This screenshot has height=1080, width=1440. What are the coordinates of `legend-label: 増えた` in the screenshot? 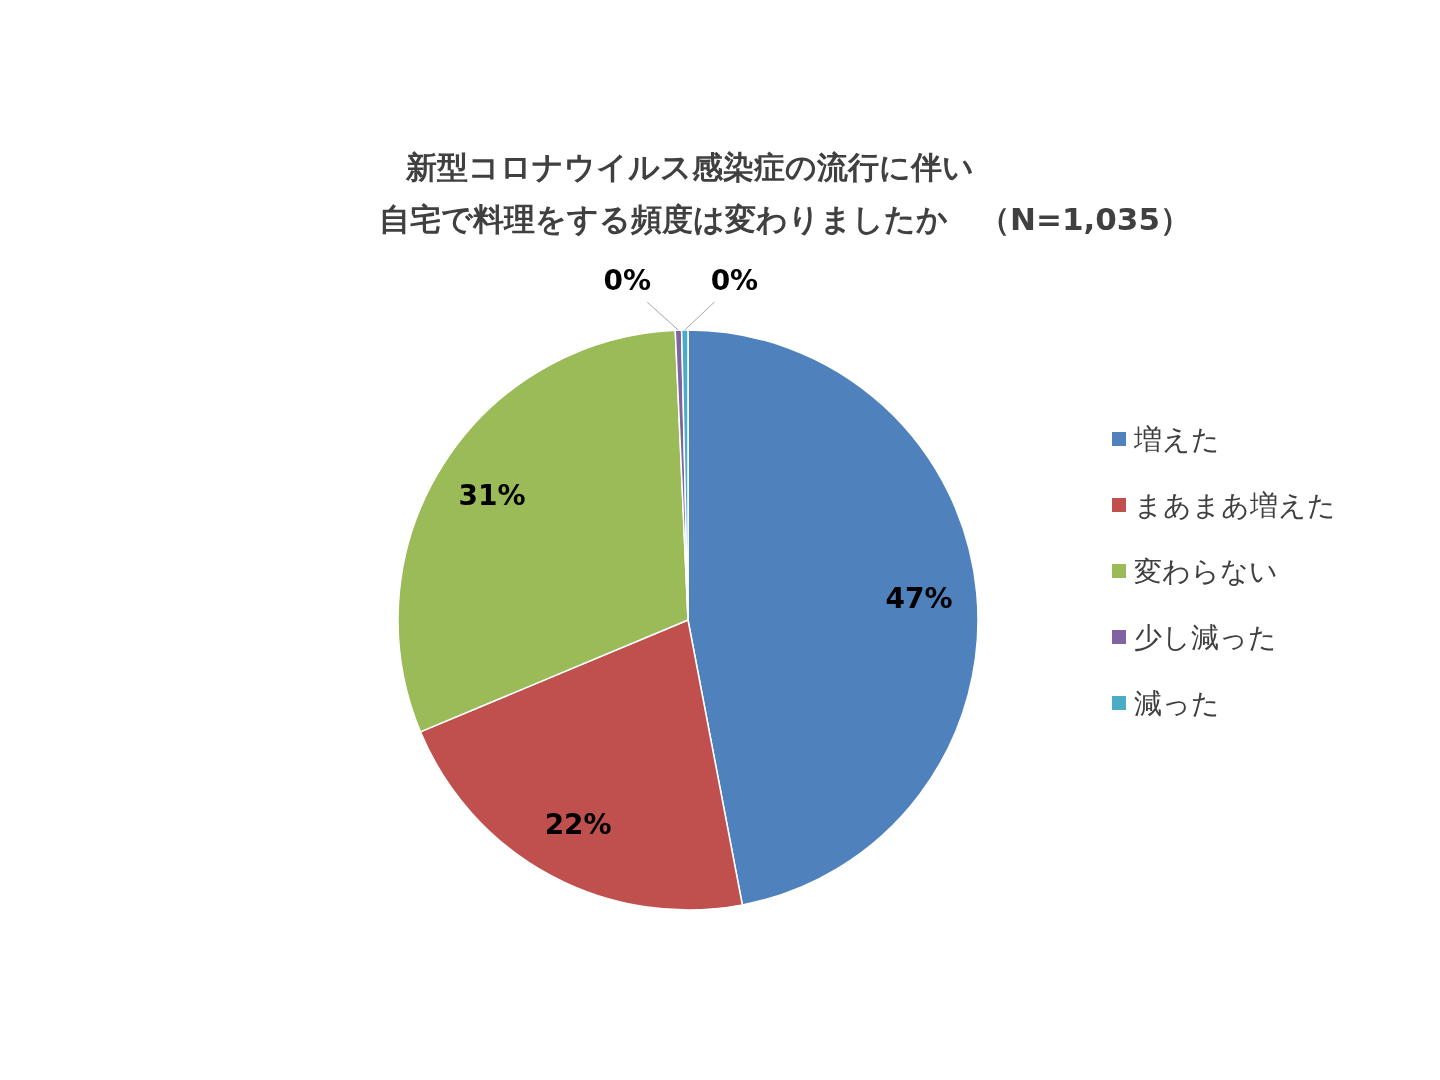 It's located at (1176, 439).